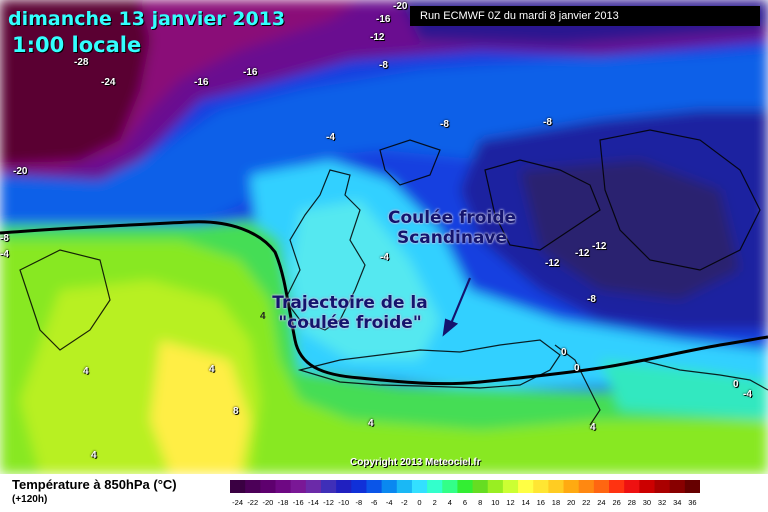  I want to click on legend-subtitle: (+120h), so click(30, 499).